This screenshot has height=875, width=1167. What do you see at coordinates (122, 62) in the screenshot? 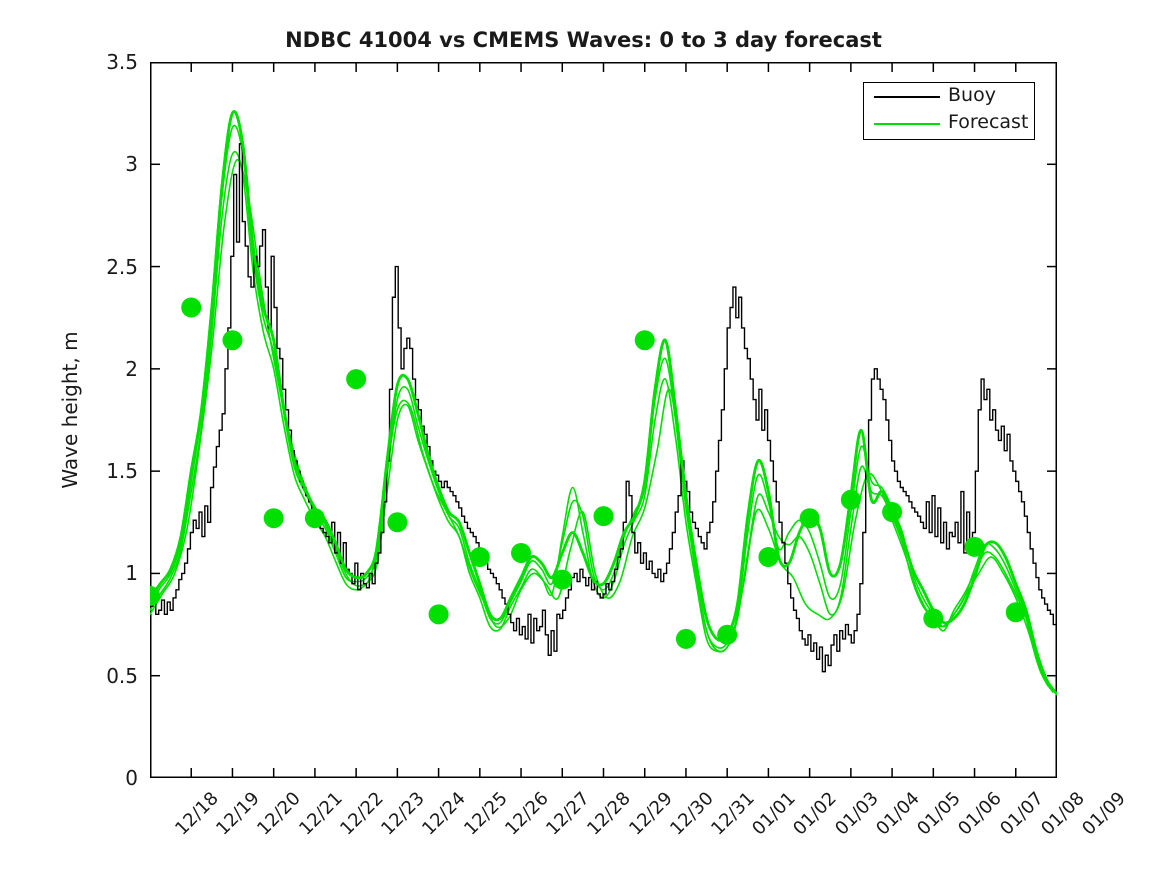
I see `y-tick-label: 3.5` at bounding box center [122, 62].